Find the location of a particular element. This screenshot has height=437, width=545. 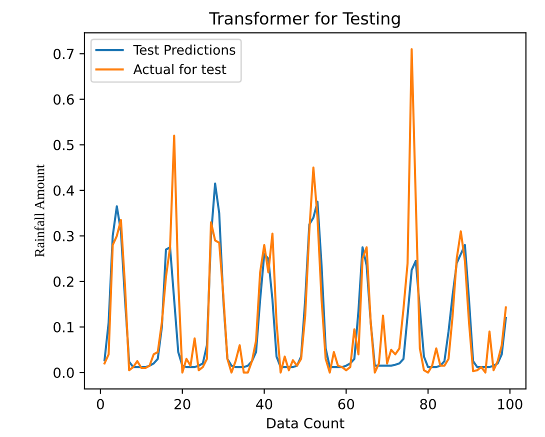

legend-label: Test Predictions is located at coordinates (184, 49).